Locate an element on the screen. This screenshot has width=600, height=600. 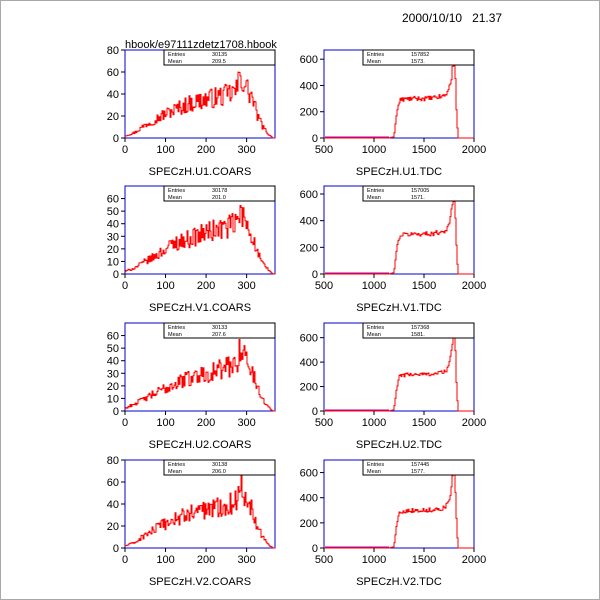
y-tick-label: 50 is located at coordinates (113, 349).